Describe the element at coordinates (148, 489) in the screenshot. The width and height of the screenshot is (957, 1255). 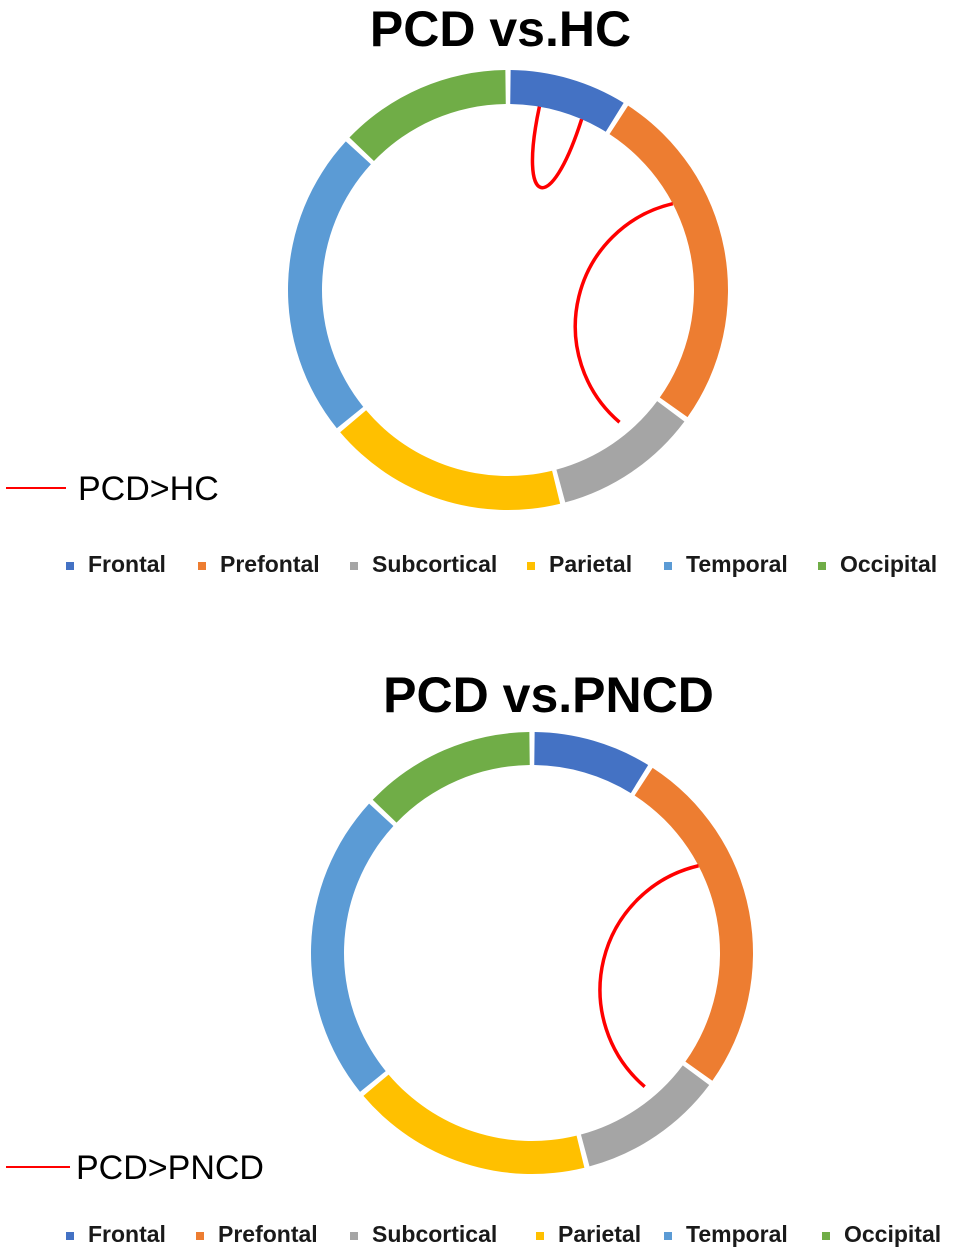
I see `connection-legend-label: PCD>HC` at that location.